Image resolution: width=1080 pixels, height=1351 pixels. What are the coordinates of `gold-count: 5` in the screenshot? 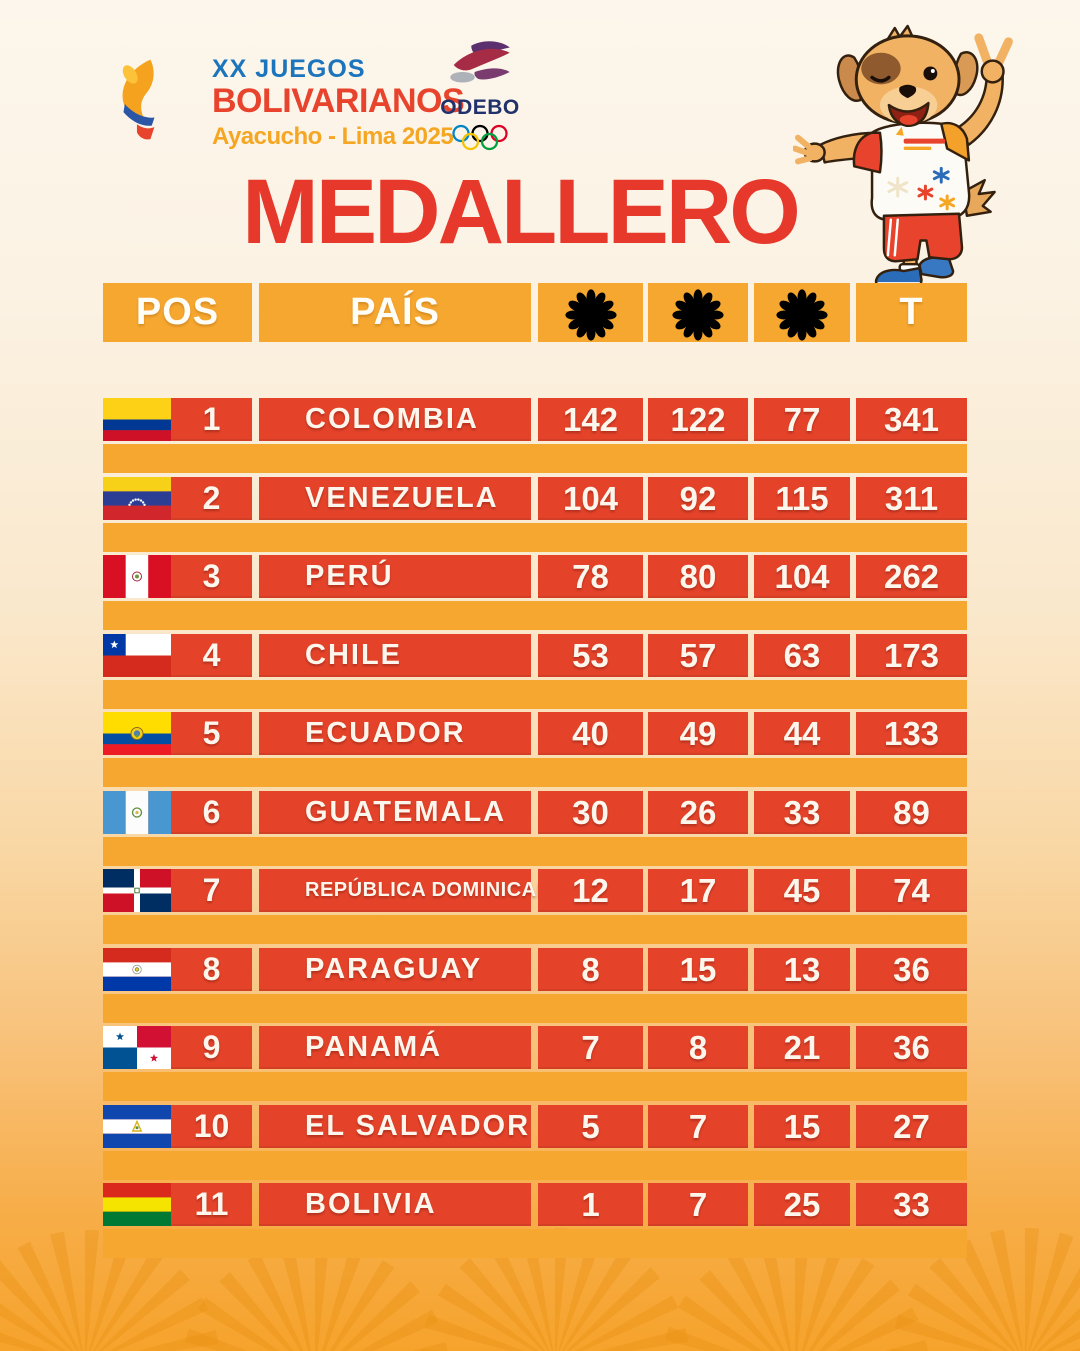 It's located at (590, 1126).